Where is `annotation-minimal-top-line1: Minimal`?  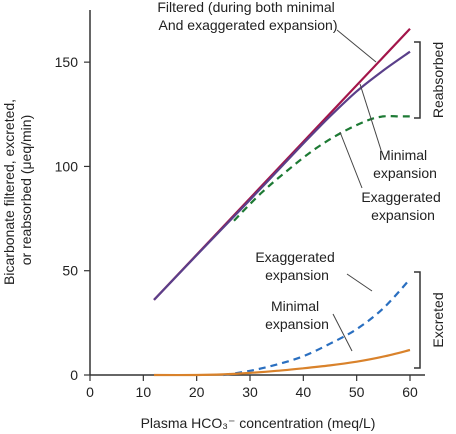
annotation-minimal-top-line1: Minimal is located at coordinates (403, 155).